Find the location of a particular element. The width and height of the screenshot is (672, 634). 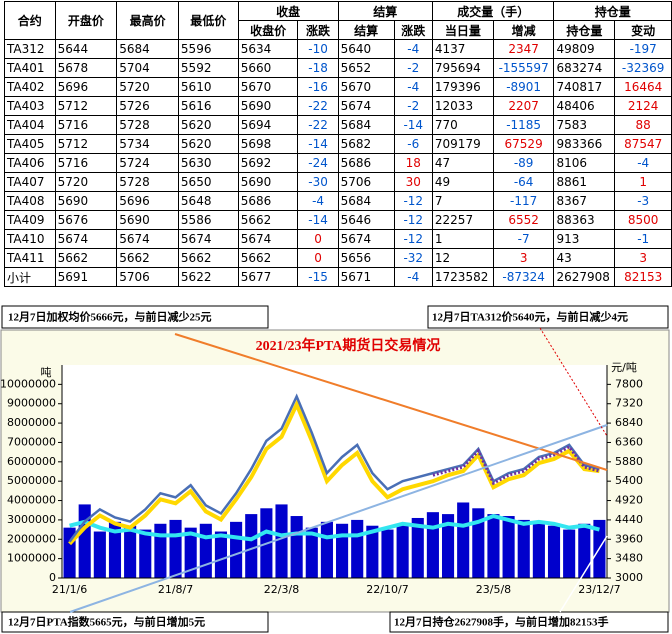

table-cell: 5720 is located at coordinates (86, 182).